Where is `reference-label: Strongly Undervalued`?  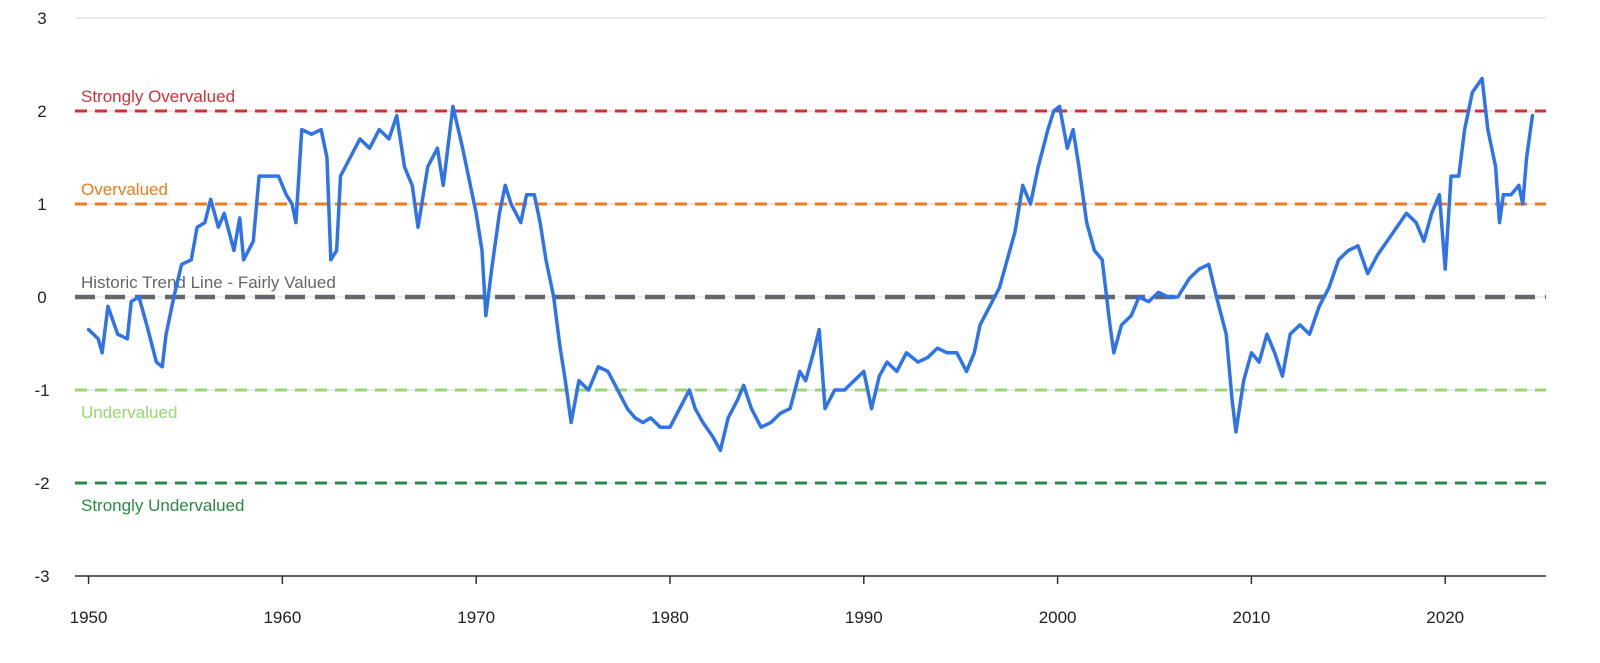
reference-label: Strongly Undervalued is located at coordinates (162, 505).